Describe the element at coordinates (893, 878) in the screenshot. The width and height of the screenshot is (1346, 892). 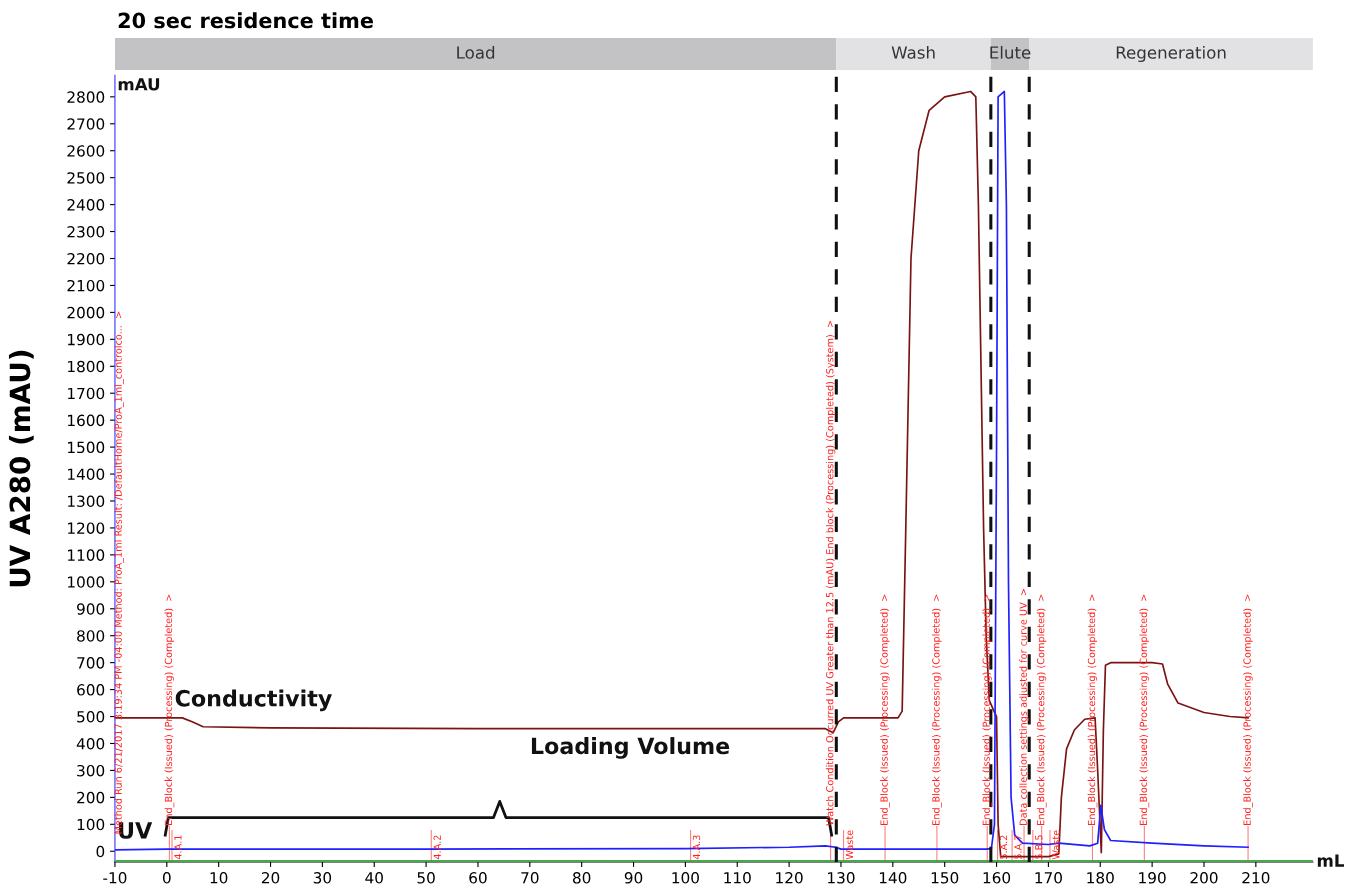
I see `x-tick-label: 140` at that location.